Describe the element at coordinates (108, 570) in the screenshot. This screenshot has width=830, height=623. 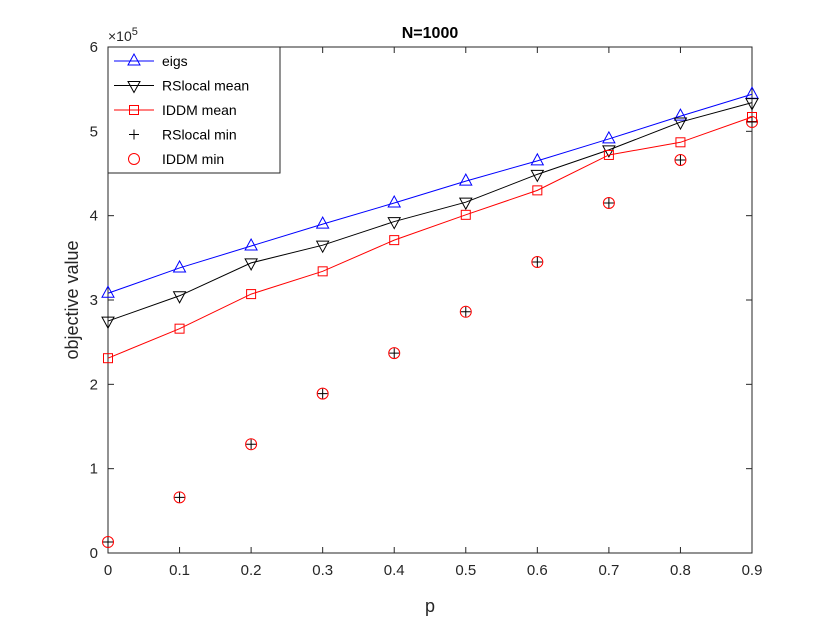
I see `x-tick-label: 0` at that location.